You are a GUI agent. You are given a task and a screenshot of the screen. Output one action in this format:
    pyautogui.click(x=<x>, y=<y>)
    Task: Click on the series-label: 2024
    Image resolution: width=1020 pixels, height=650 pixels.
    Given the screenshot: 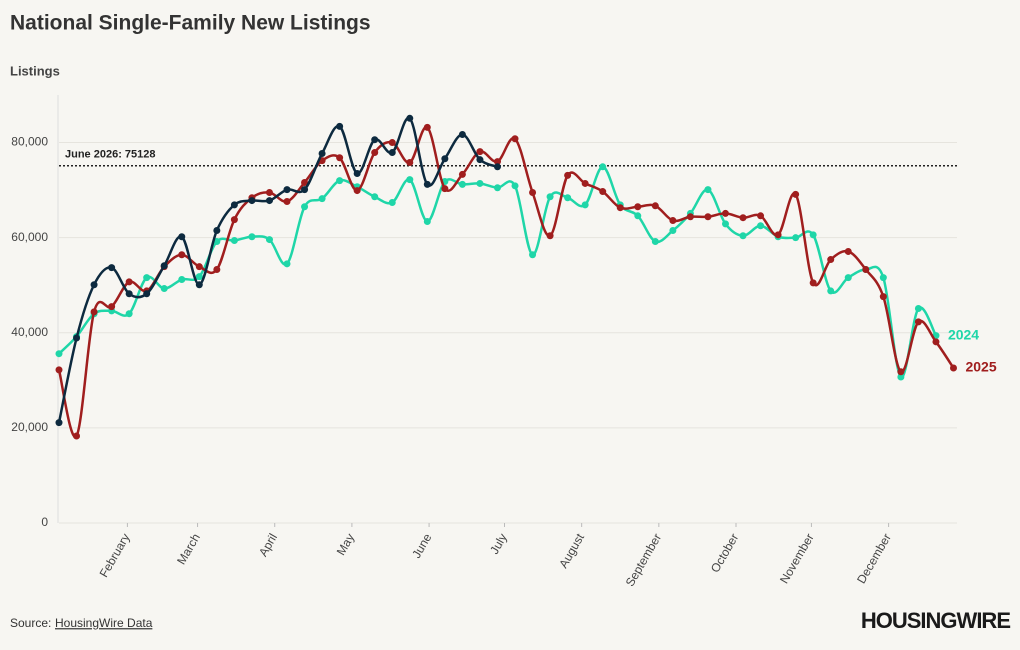 What is the action you would take?
    pyautogui.click(x=963, y=334)
    